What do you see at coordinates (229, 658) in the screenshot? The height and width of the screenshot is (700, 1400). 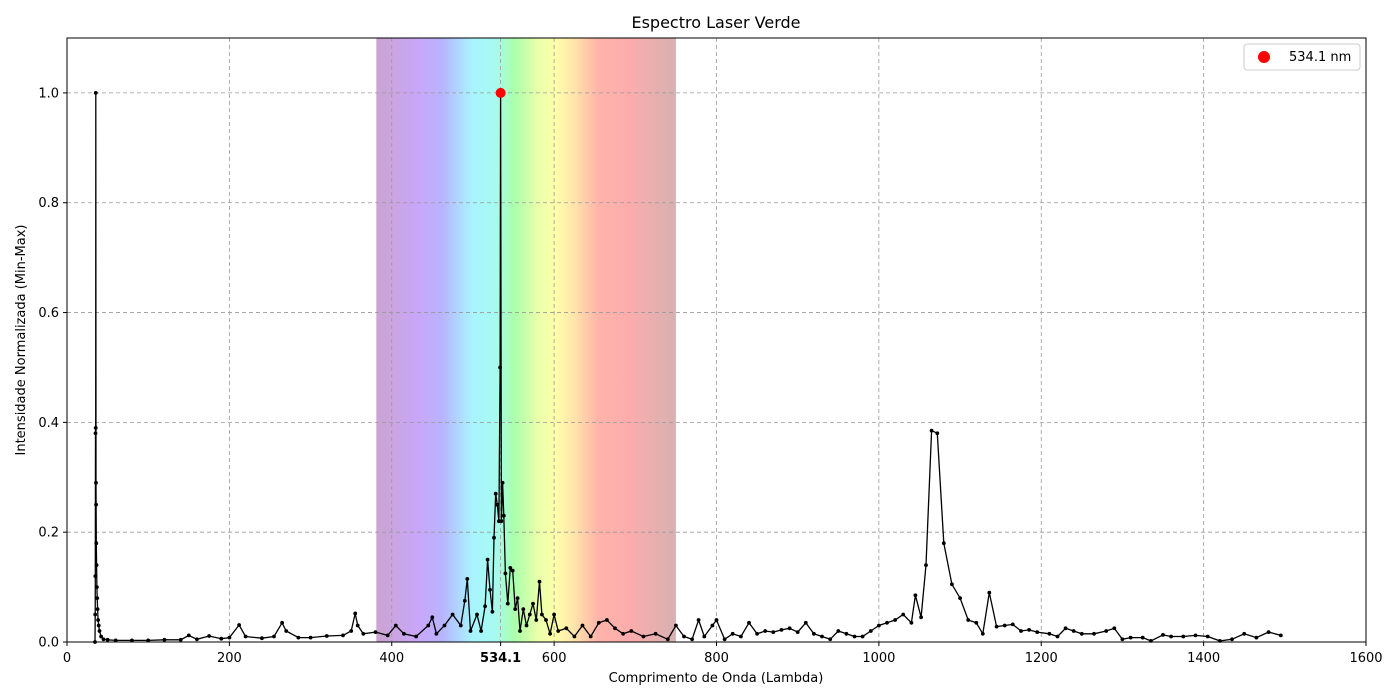 I see `x-tick-label-1: 200` at bounding box center [229, 658].